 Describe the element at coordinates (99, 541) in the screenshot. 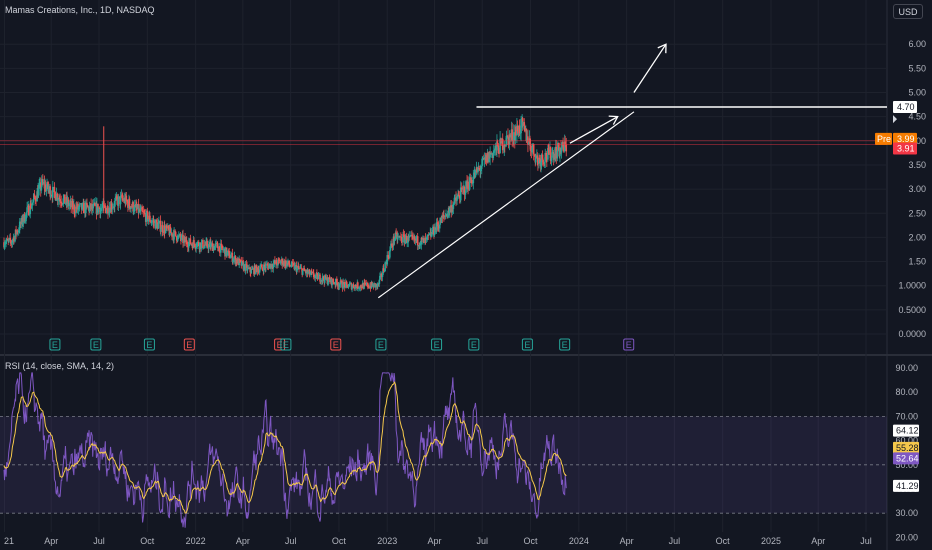

I see `time-tick-label: Jul` at that location.